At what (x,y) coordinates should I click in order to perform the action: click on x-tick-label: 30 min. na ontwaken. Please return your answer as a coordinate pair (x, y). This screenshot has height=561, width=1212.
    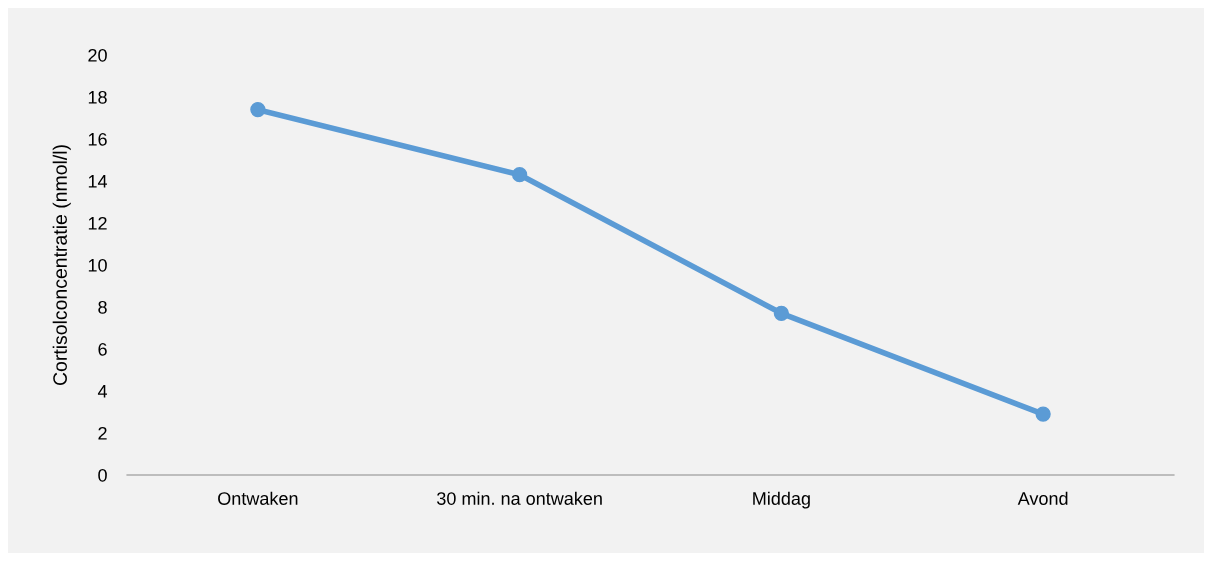
    Looking at the image, I should click on (519, 498).